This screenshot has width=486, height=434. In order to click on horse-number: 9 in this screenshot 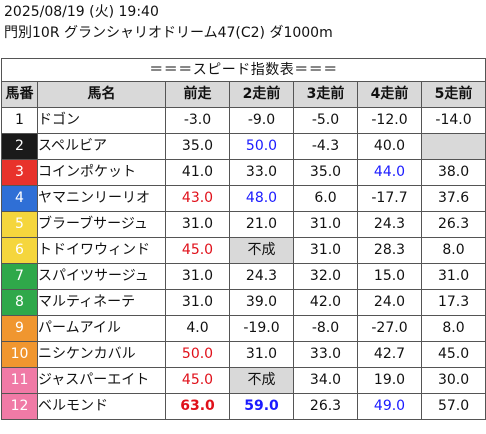, I will do `click(19, 328)`.